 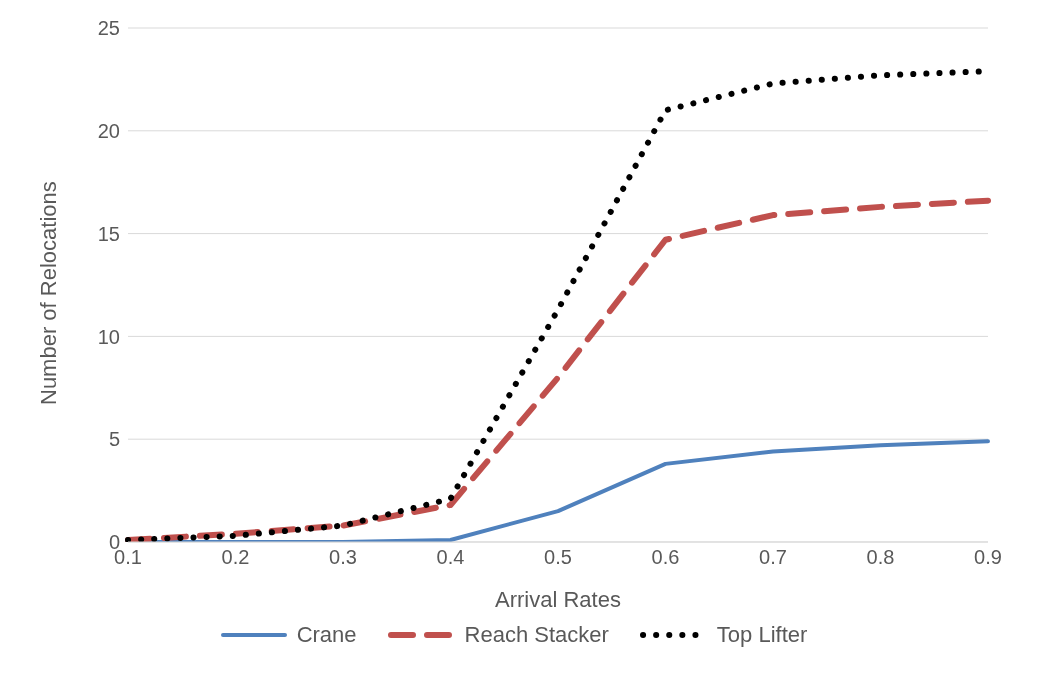 I want to click on x-tick-label: 0.8, so click(x=880, y=557).